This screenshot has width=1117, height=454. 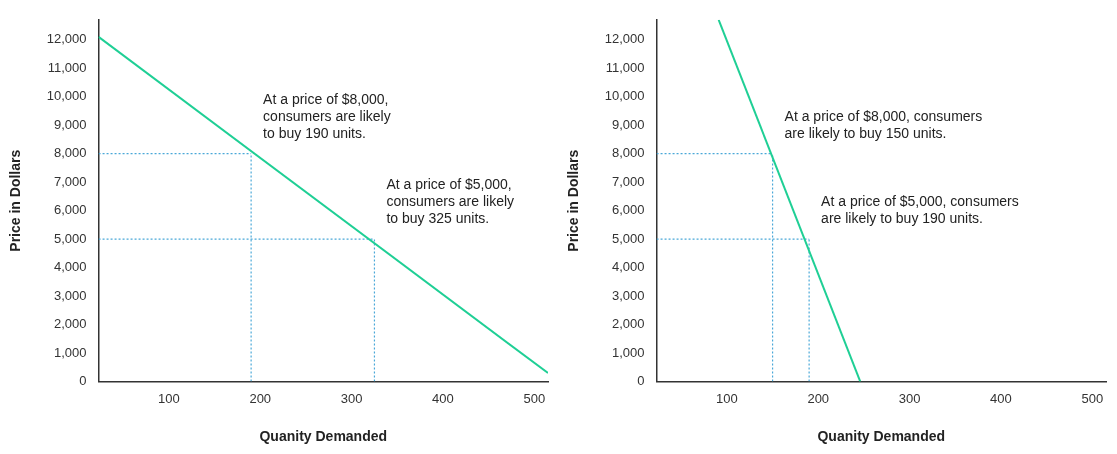 I want to click on annotation: At a price of $5,000, consumers are likely to buy 190 units., so click(x=920, y=210).